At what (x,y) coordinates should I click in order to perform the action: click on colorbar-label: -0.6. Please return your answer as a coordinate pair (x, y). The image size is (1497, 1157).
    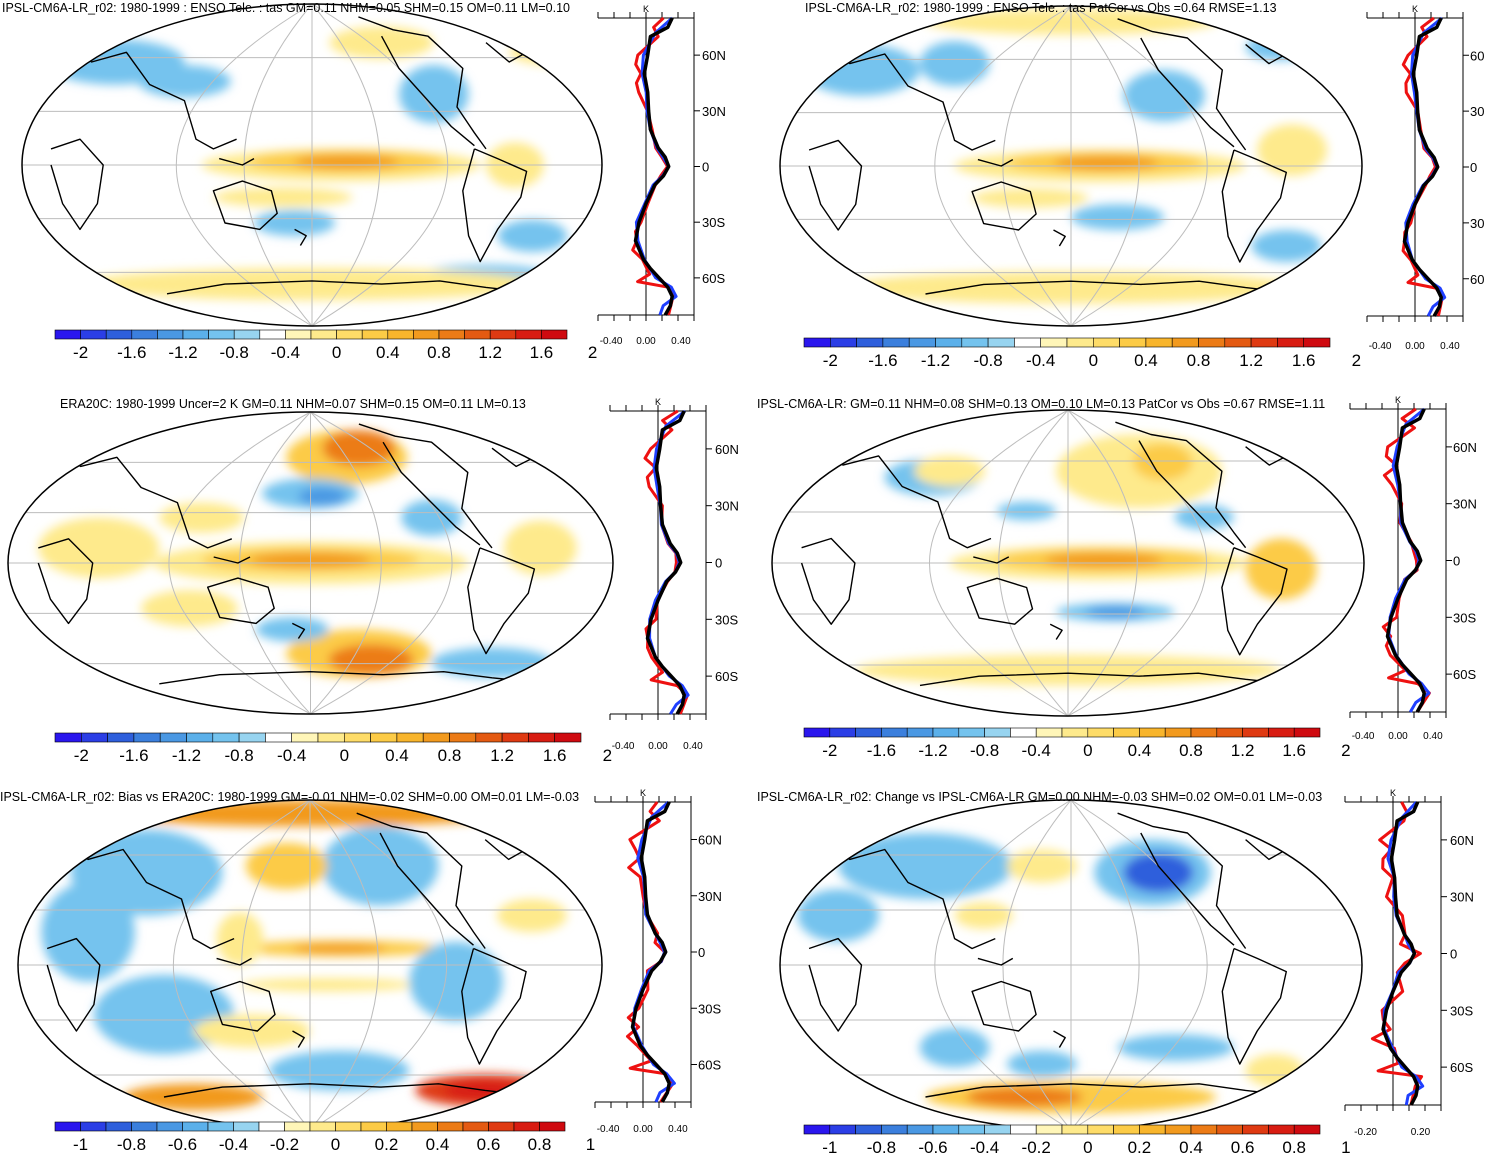
    Looking at the image, I should click on (182, 1144).